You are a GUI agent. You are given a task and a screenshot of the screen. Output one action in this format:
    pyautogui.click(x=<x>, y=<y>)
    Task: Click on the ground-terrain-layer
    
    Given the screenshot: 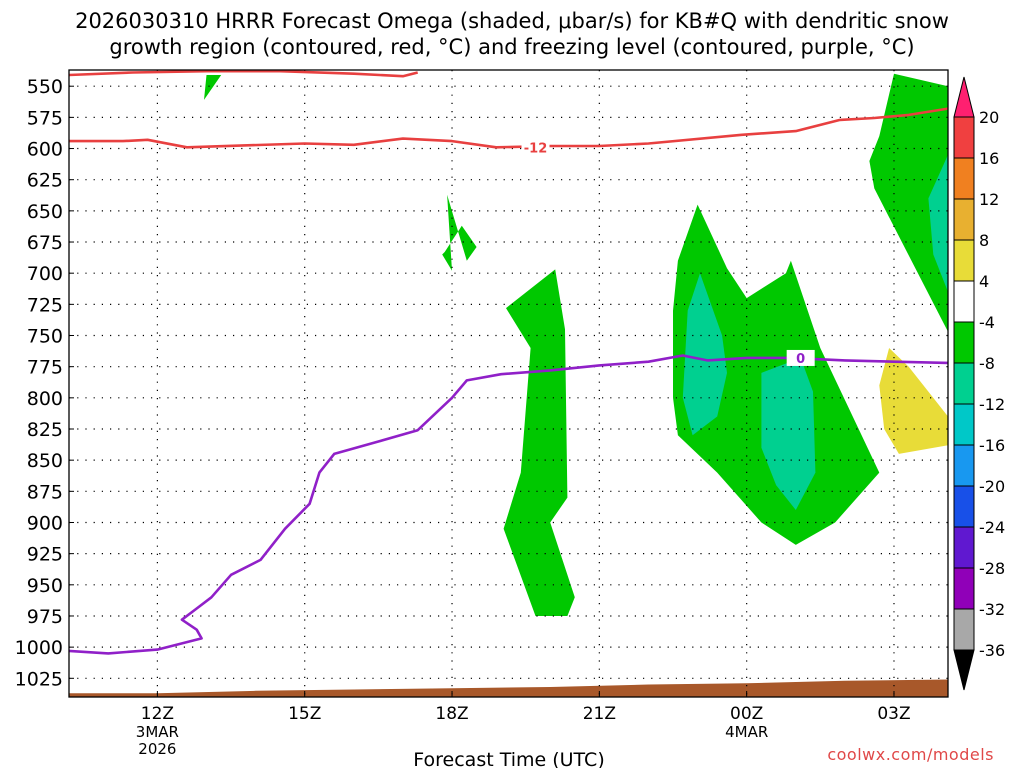 What is the action you would take?
    pyautogui.click(x=508, y=688)
    